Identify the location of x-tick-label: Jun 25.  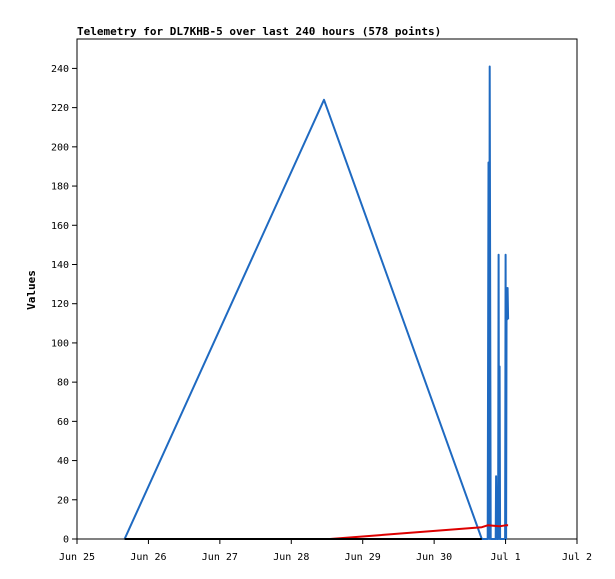
(77, 557).